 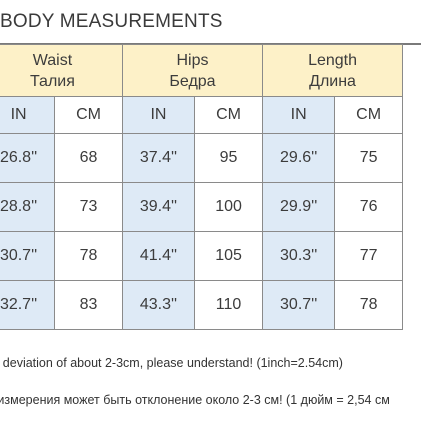 What do you see at coordinates (28, 158) in the screenshot?
I see `waist-in-cell: 26.8''` at bounding box center [28, 158].